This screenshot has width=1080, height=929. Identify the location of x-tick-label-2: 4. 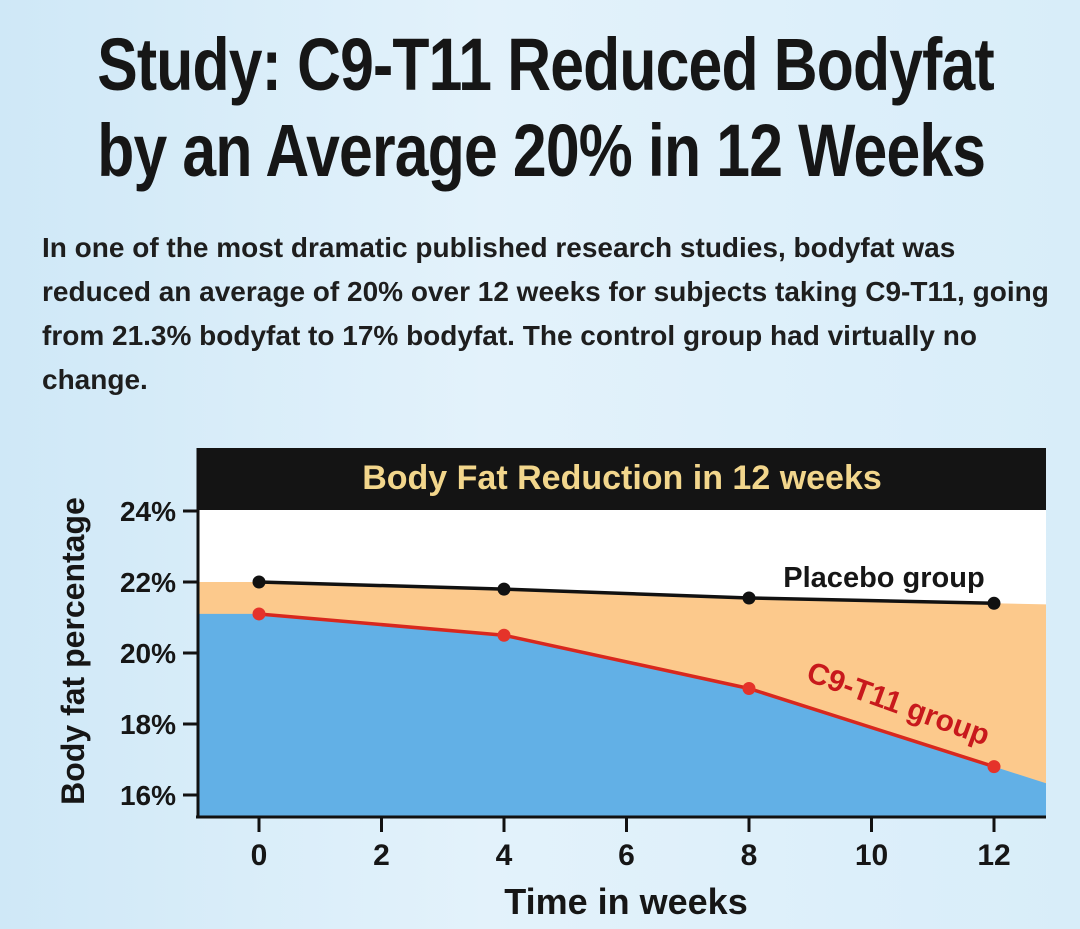
(504, 855).